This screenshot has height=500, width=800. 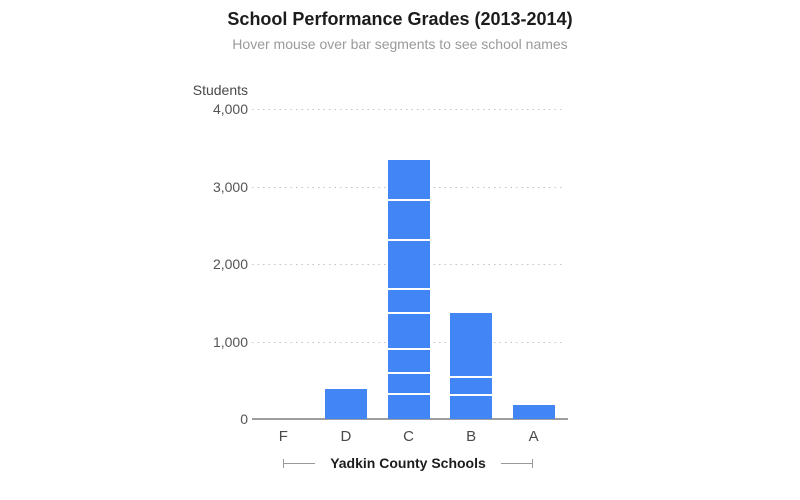 I want to click on y-tick-label-1000: 1,000, so click(x=230, y=341).